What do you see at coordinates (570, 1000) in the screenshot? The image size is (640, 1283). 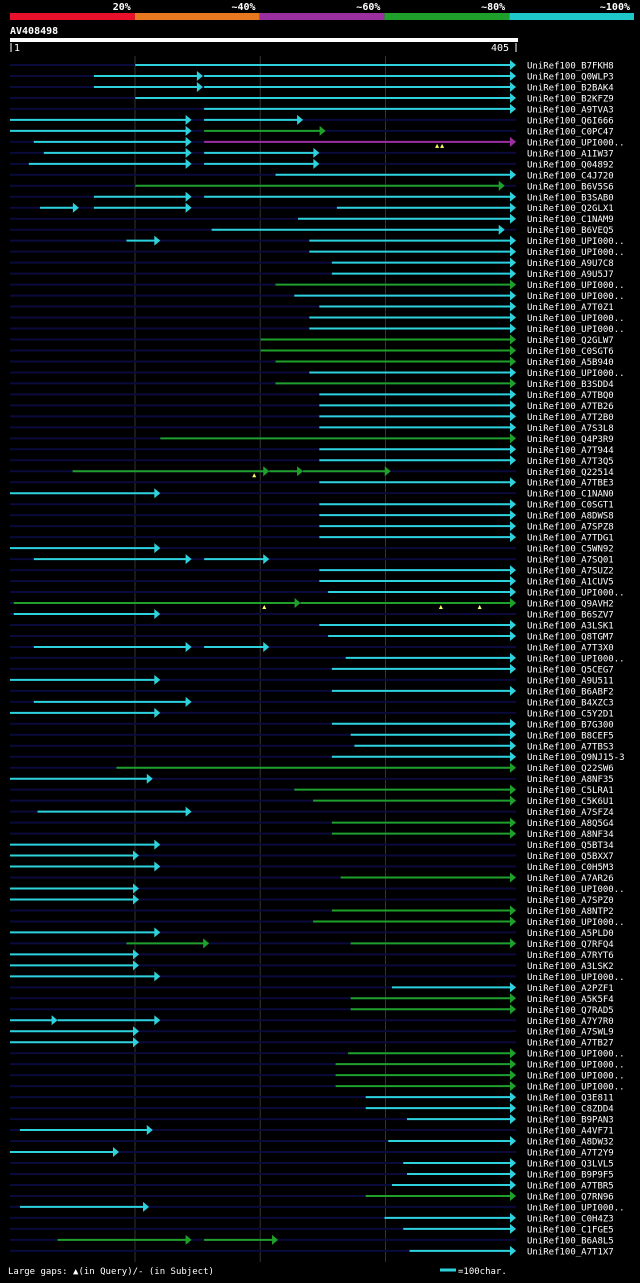 I see `hit-name: UniRef100_A5K5F4` at bounding box center [570, 1000].